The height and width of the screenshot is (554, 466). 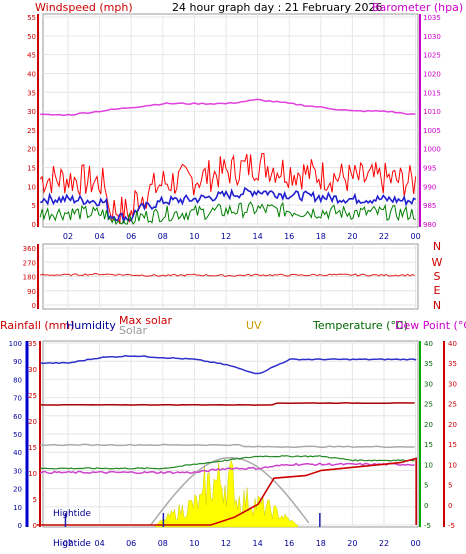 I want to click on wind-tick-label: 25, so click(x=31, y=131).